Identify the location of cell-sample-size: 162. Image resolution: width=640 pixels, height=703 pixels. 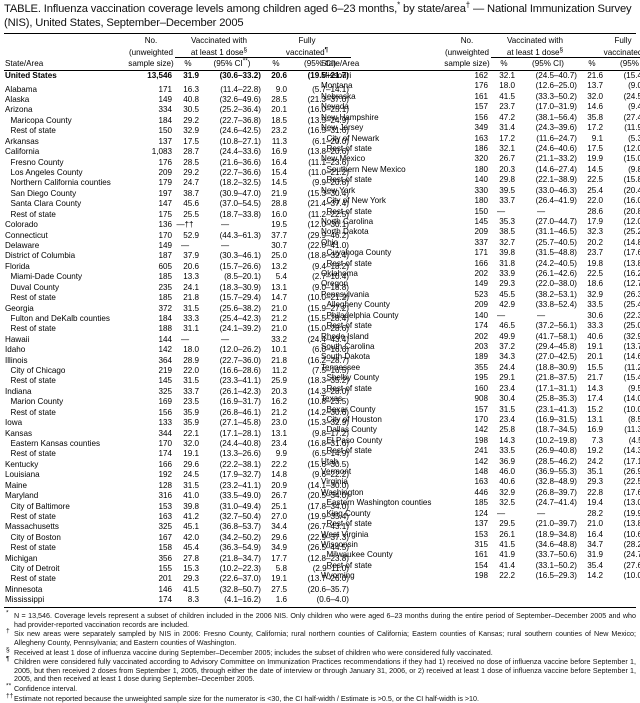
(481, 76).